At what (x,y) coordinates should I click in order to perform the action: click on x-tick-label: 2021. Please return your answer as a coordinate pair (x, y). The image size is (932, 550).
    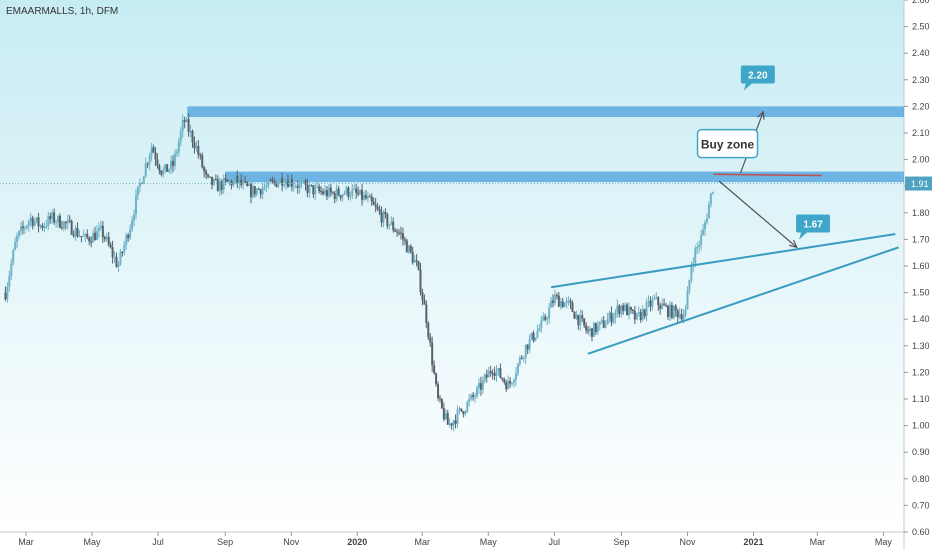
    Looking at the image, I should click on (753, 542).